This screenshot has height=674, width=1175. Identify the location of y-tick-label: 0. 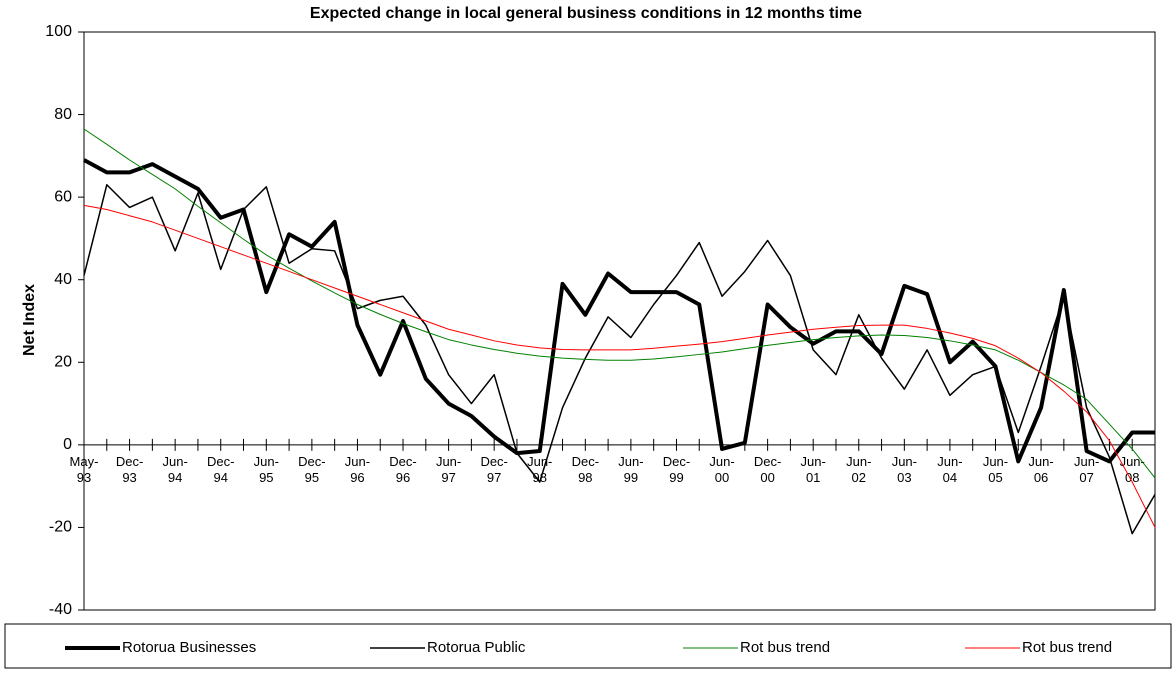
(67, 444).